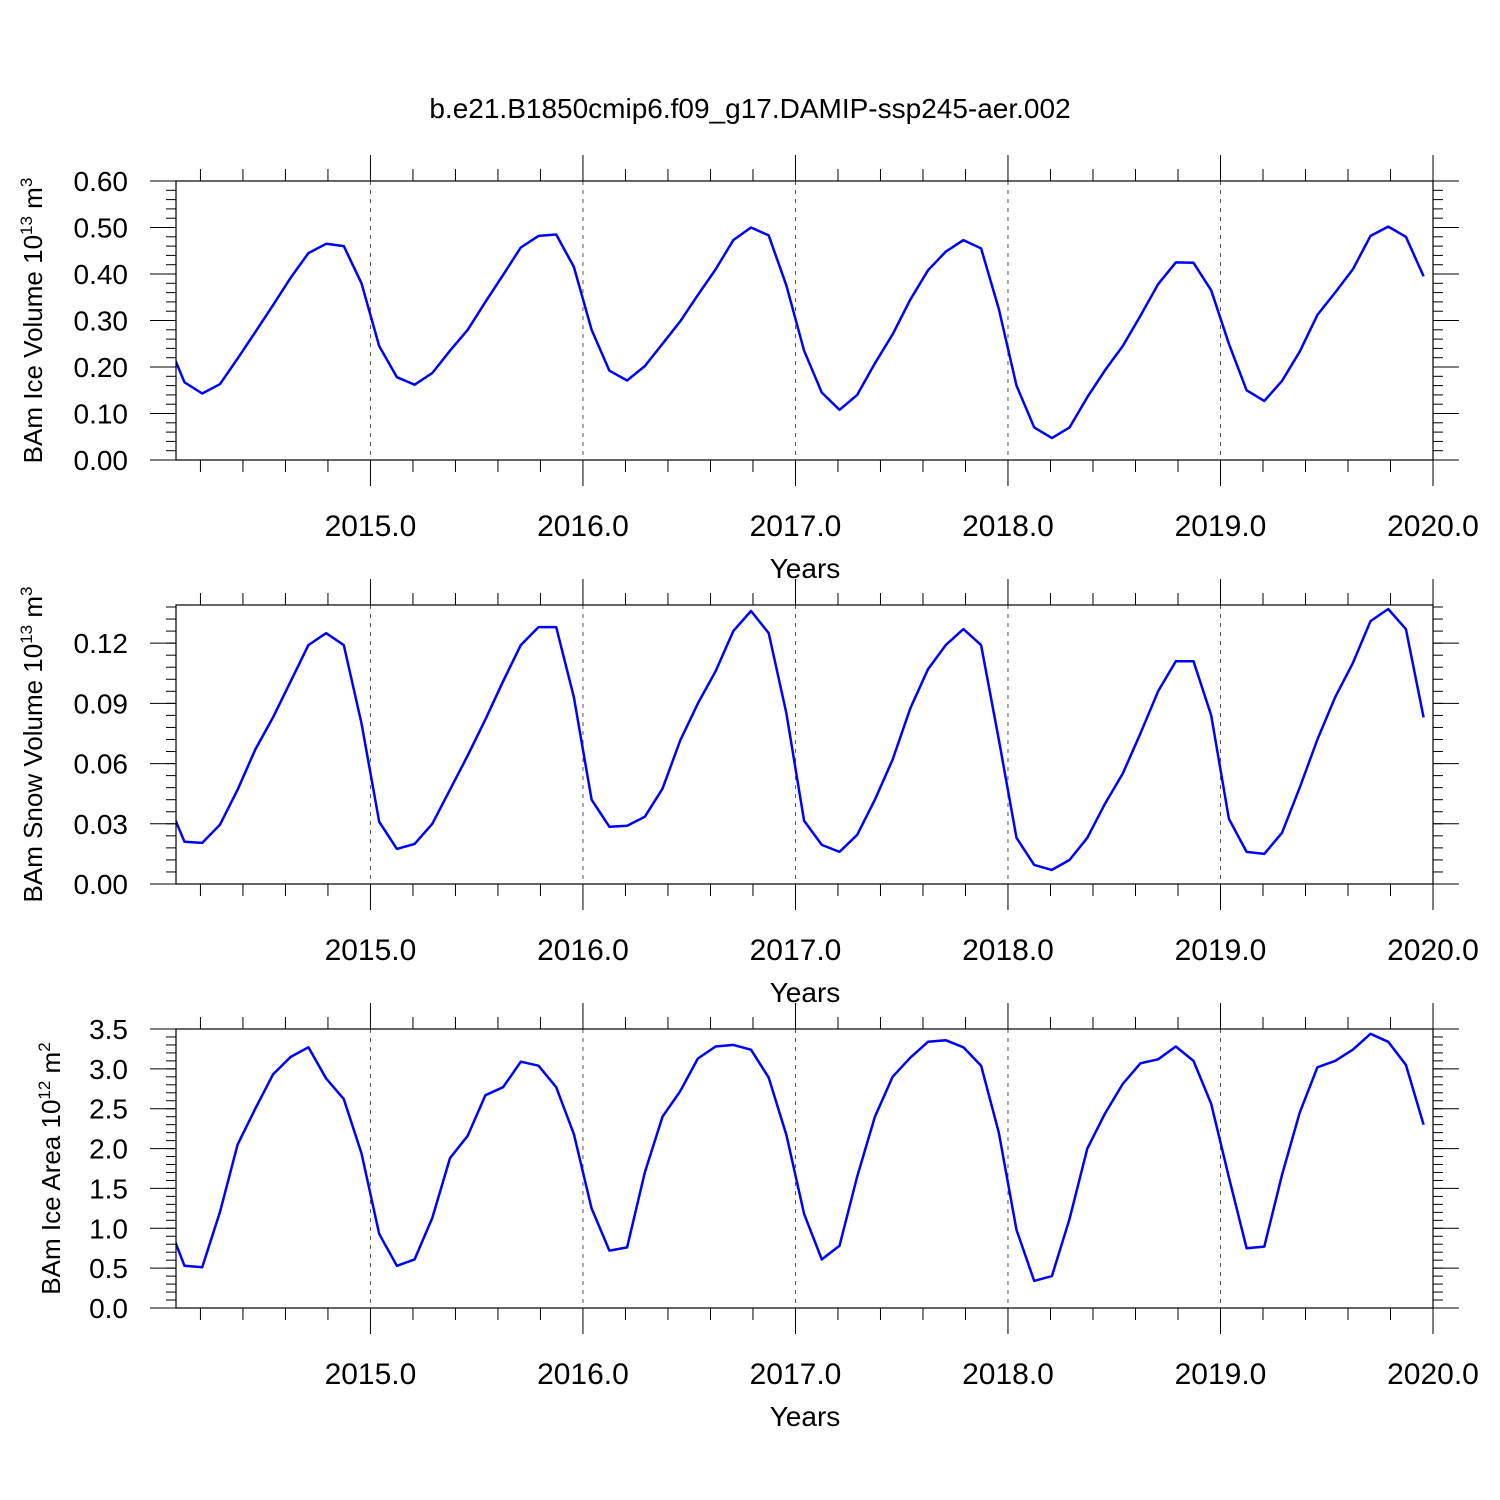 This screenshot has width=1500, height=1500. What do you see at coordinates (108, 1109) in the screenshot?
I see `y-tick-label: 2.5` at bounding box center [108, 1109].